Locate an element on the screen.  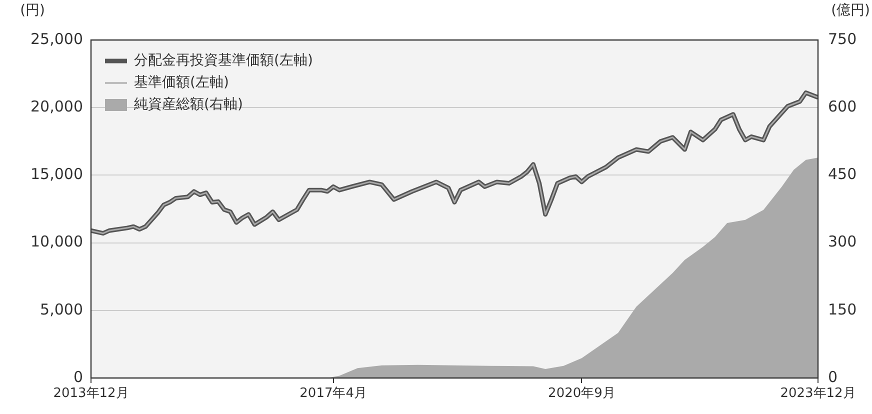
y-axis-title: (円) is located at coordinates (32, 10).